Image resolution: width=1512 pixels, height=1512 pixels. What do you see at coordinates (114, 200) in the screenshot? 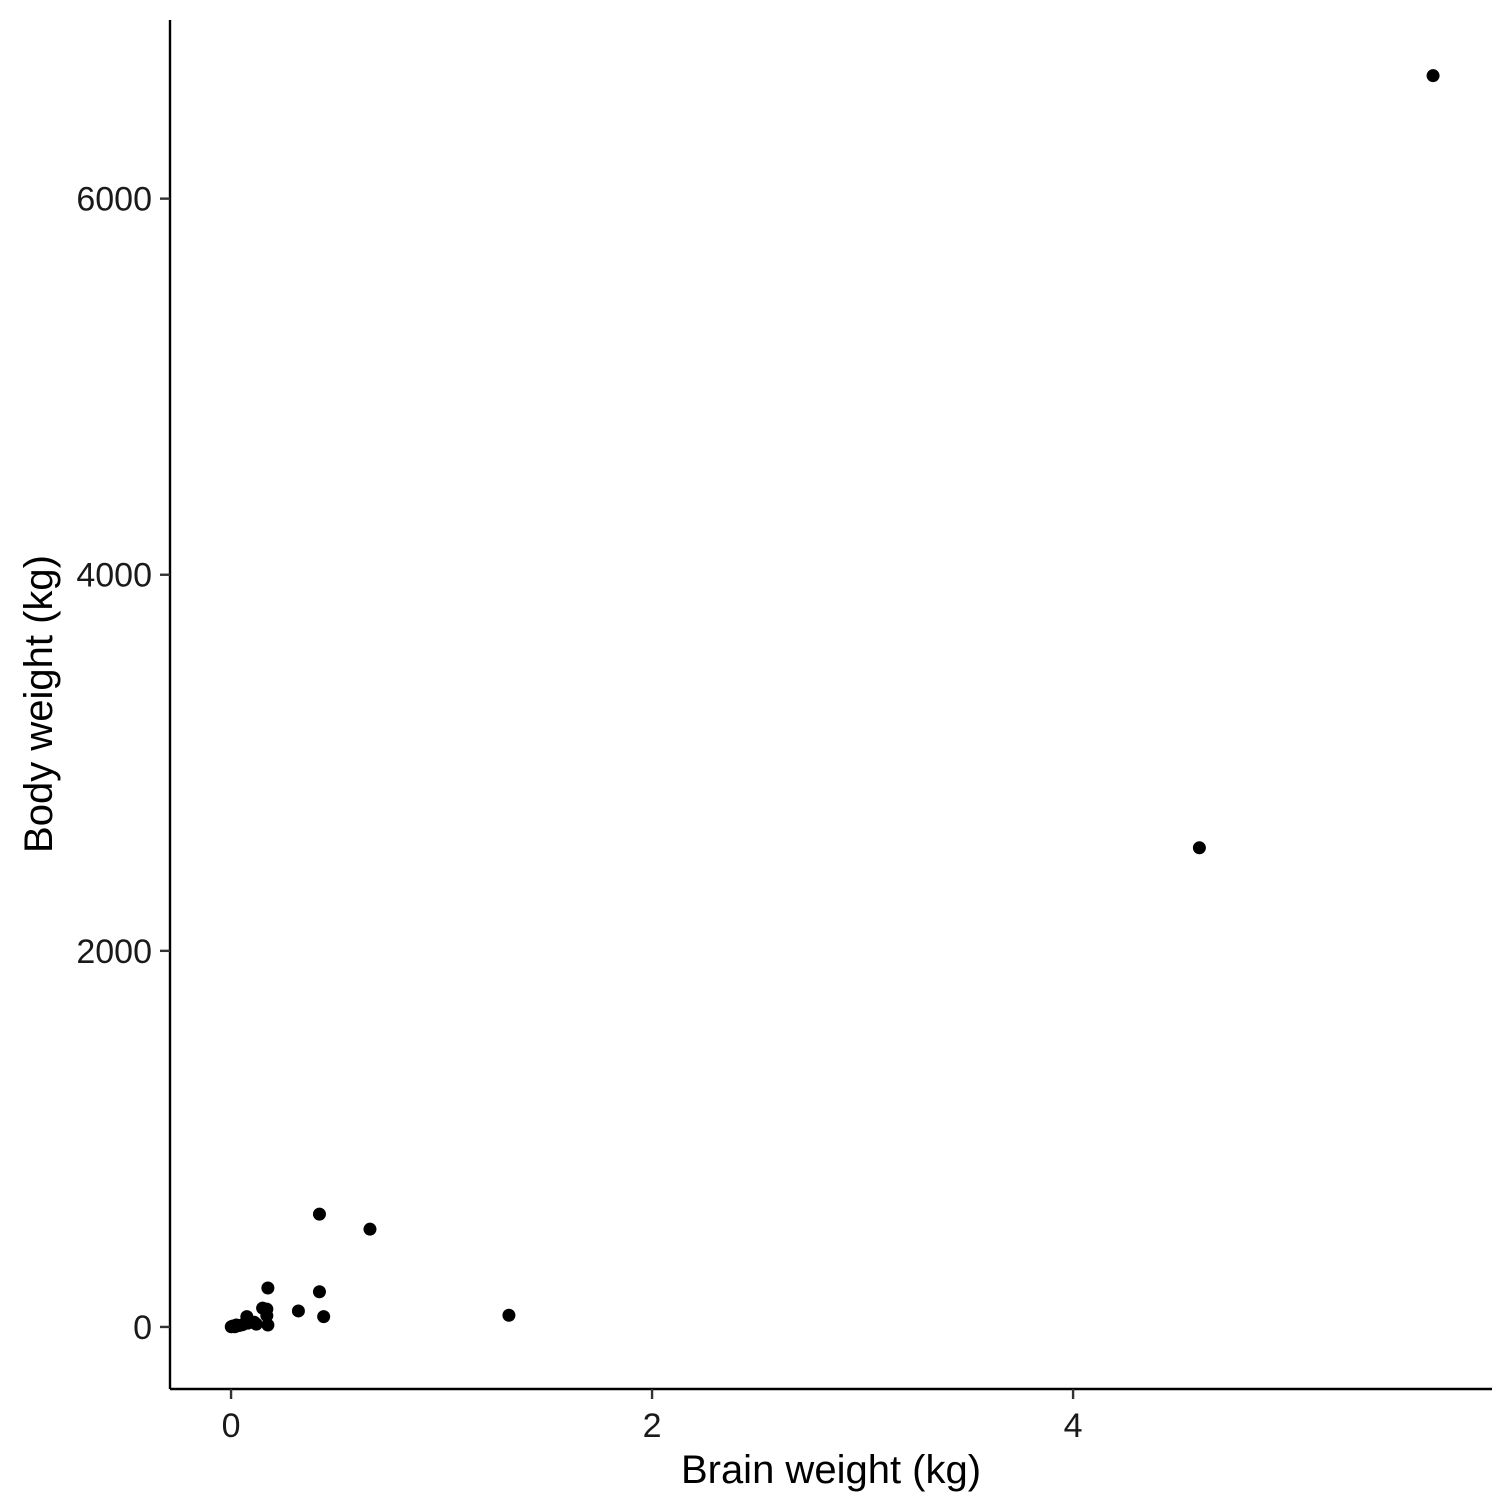
I see `y-tick-label: 6000` at bounding box center [114, 200].